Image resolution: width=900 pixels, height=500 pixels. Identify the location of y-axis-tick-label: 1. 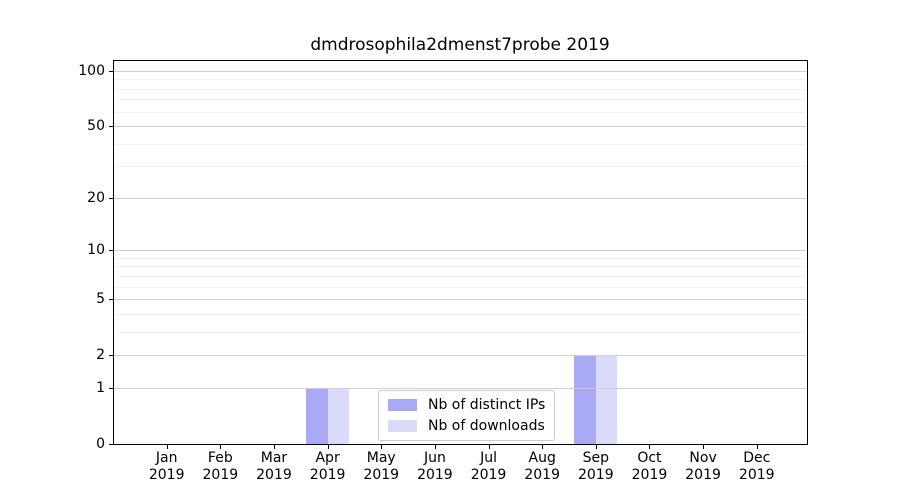
(100, 387).